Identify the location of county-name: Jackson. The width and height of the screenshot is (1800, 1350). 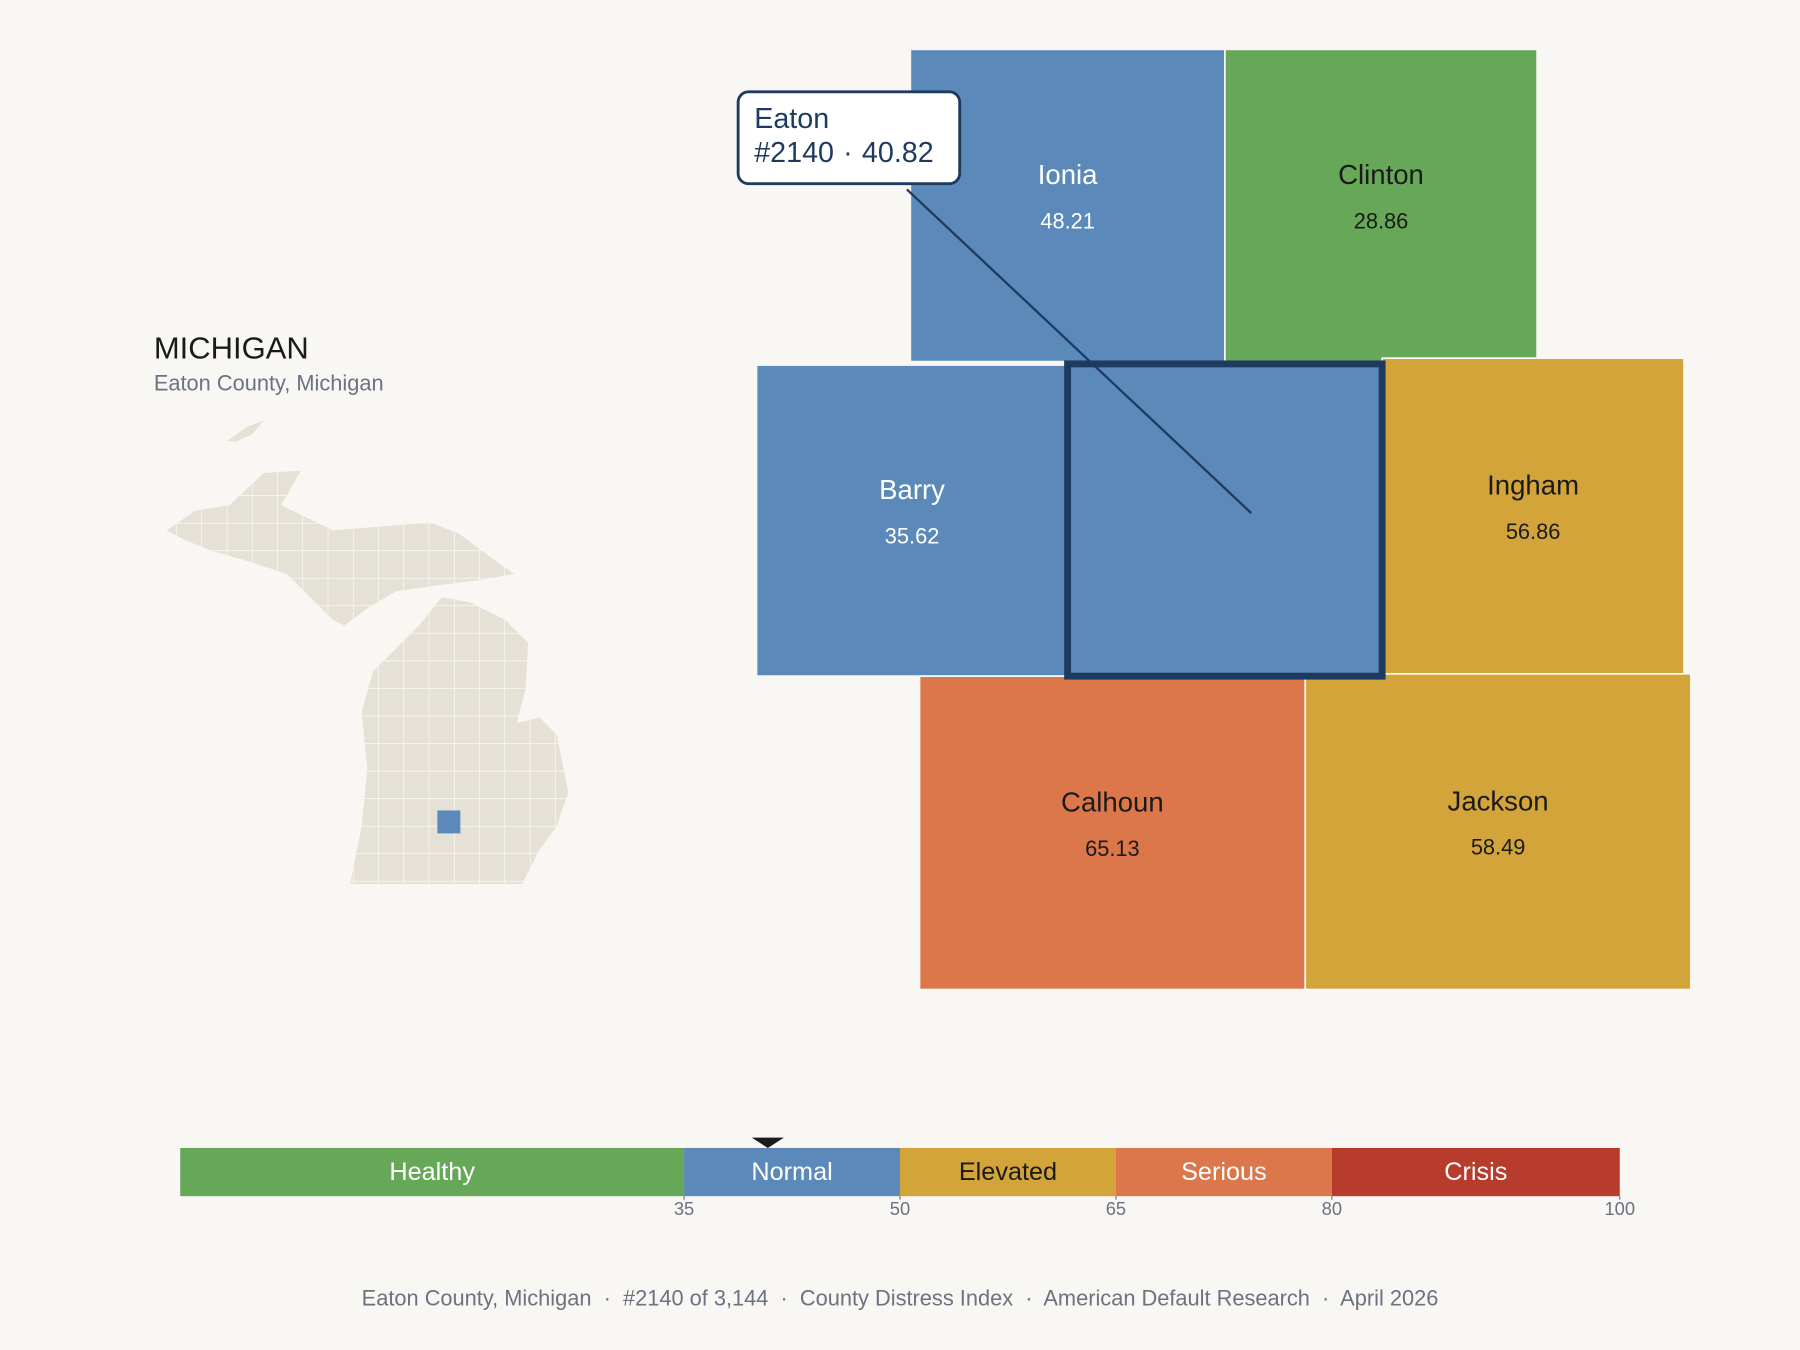
(1498, 800).